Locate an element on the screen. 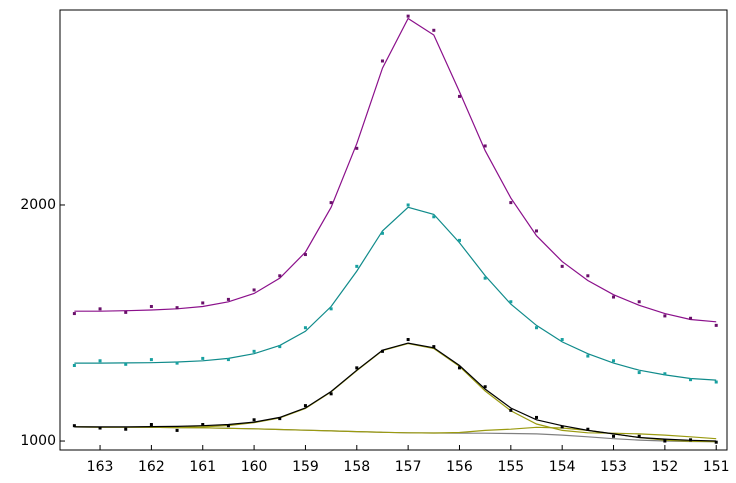  x-tick-label: 158 is located at coordinates (356, 467).